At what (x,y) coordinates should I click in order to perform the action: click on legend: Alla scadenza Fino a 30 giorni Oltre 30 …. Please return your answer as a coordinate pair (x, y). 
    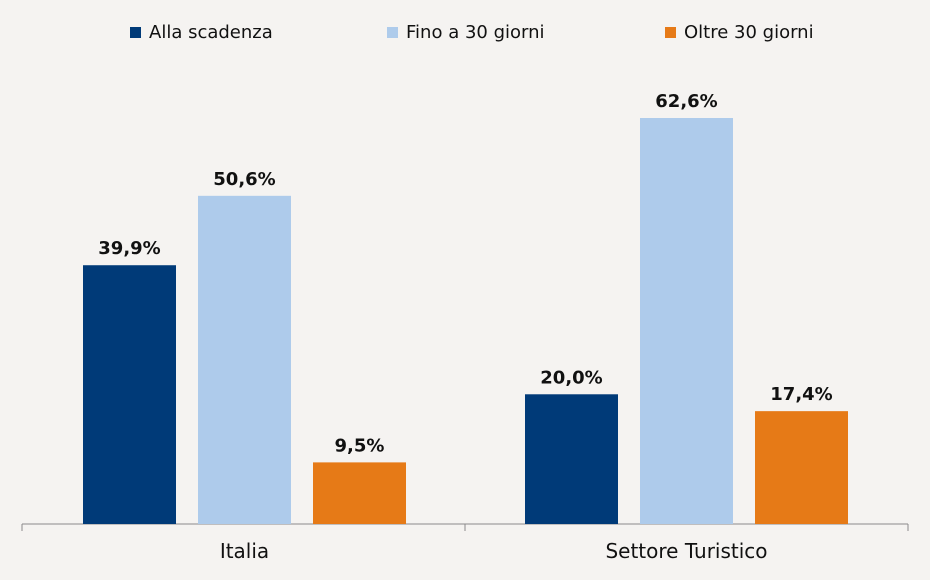
    Looking at the image, I should click on (465, 35).